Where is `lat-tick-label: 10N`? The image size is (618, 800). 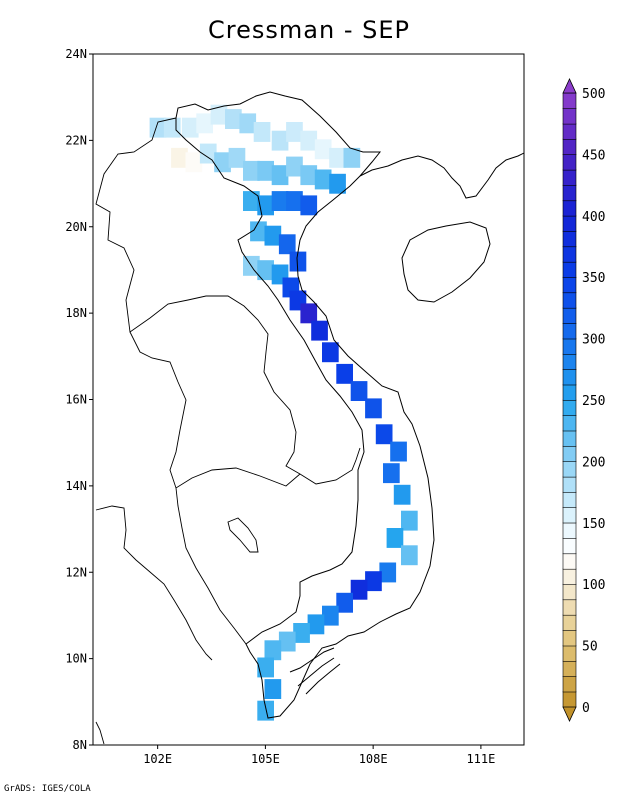 lat-tick-label: 10N is located at coordinates (76, 659).